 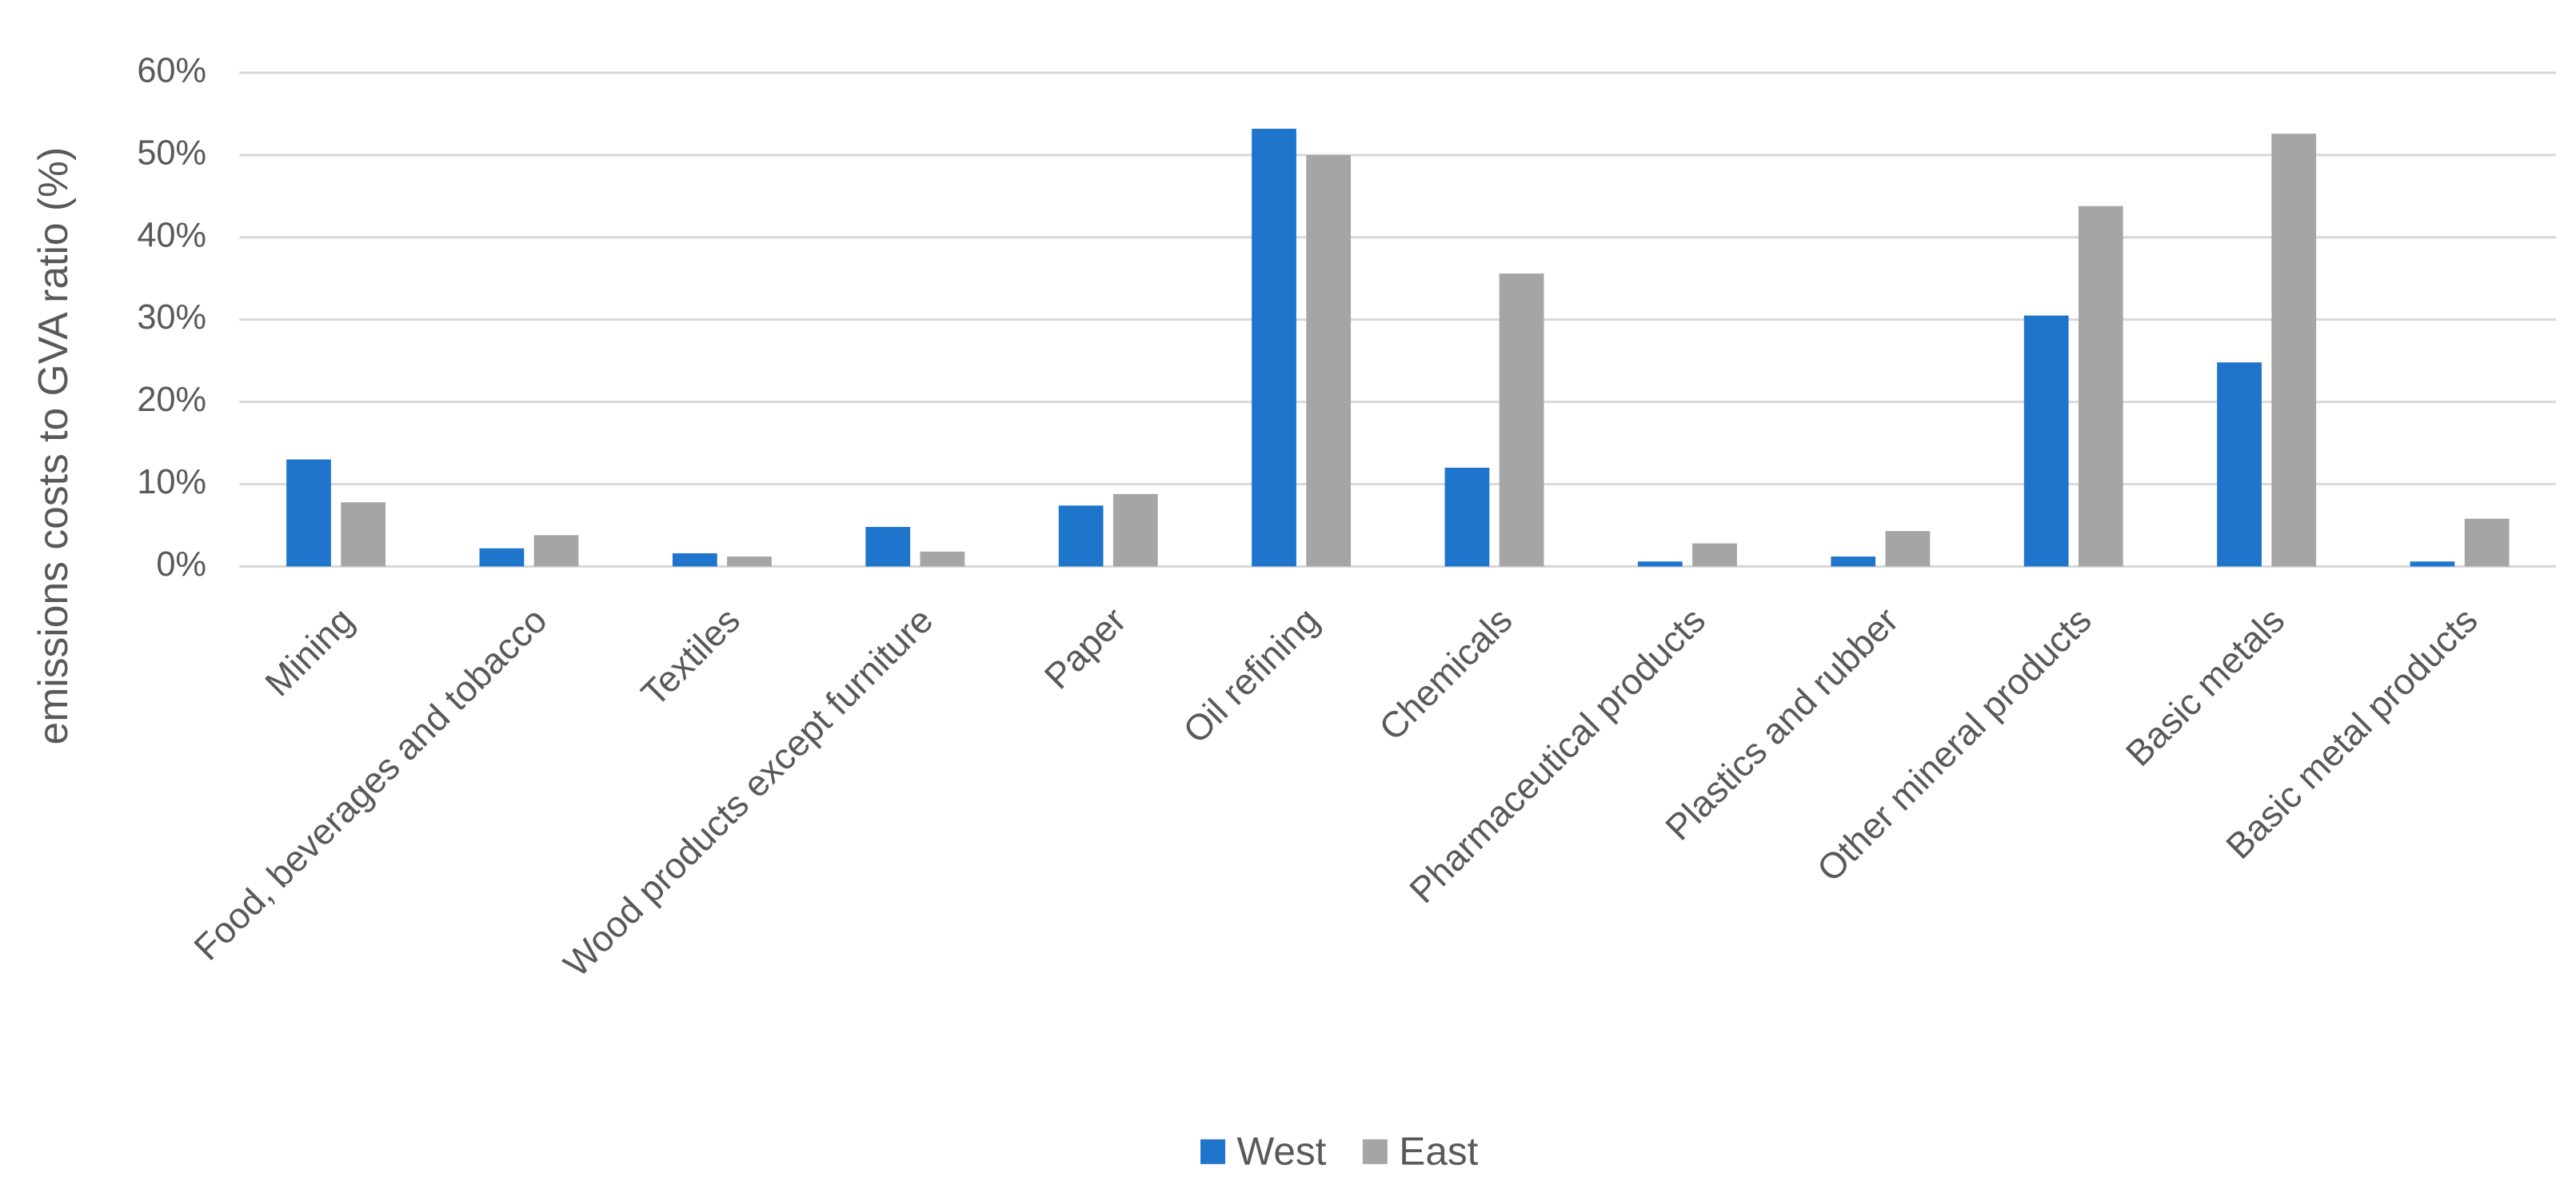 What do you see at coordinates (171, 71) in the screenshot?
I see `y-tick-label: 60%` at bounding box center [171, 71].